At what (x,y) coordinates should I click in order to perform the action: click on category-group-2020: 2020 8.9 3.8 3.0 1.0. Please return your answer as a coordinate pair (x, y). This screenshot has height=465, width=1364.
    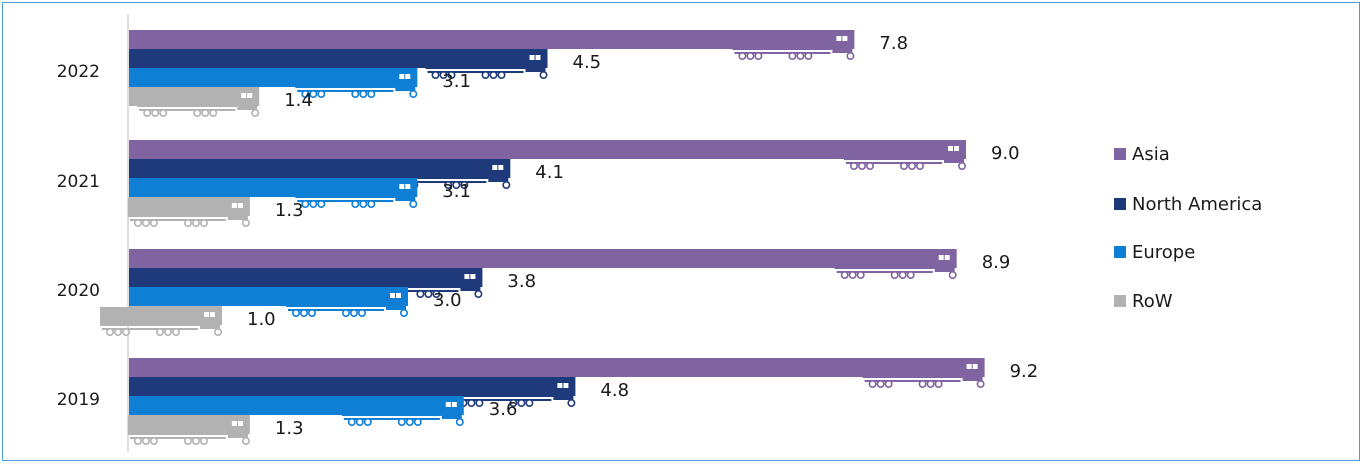
    Looking at the image, I should click on (534, 292).